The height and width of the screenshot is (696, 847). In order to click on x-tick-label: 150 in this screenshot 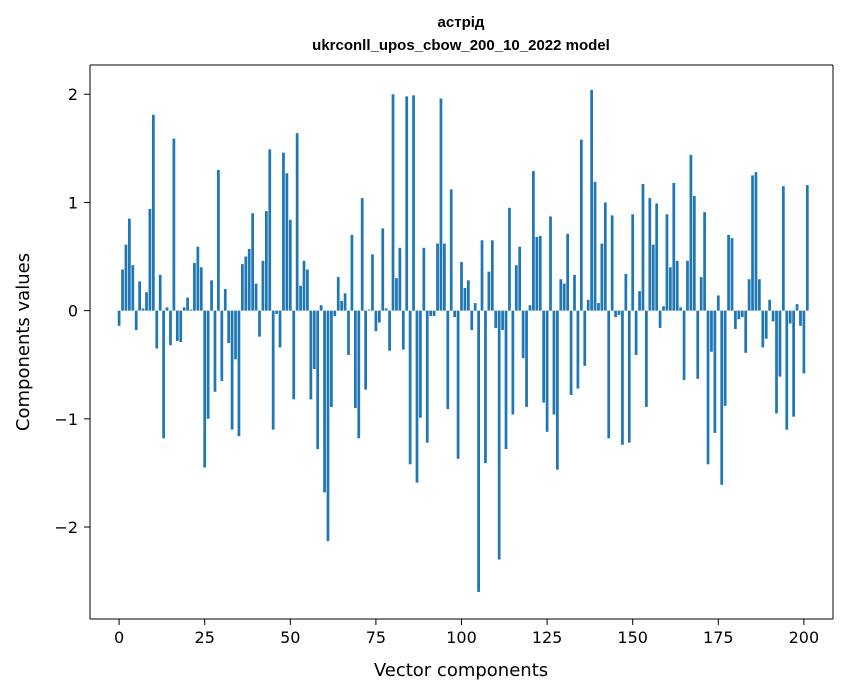, I will do `click(632, 637)`.